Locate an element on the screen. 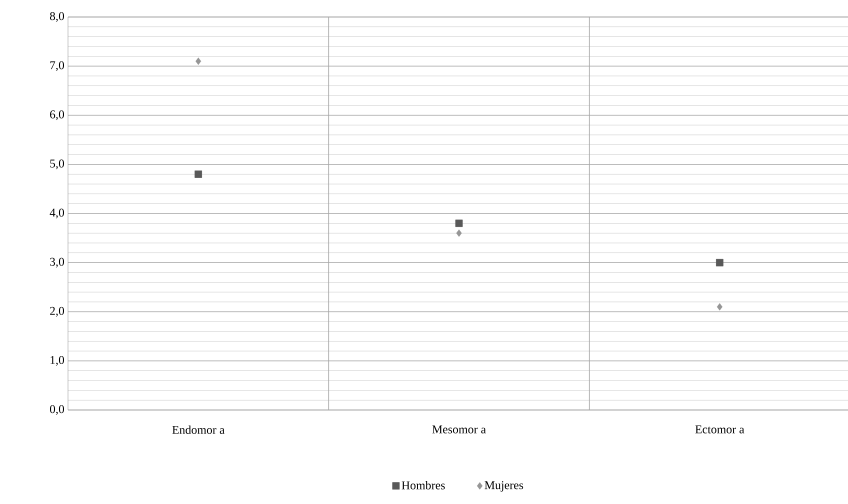 This screenshot has height=504, width=848. x-tick-label: Ectomor a is located at coordinates (719, 429).